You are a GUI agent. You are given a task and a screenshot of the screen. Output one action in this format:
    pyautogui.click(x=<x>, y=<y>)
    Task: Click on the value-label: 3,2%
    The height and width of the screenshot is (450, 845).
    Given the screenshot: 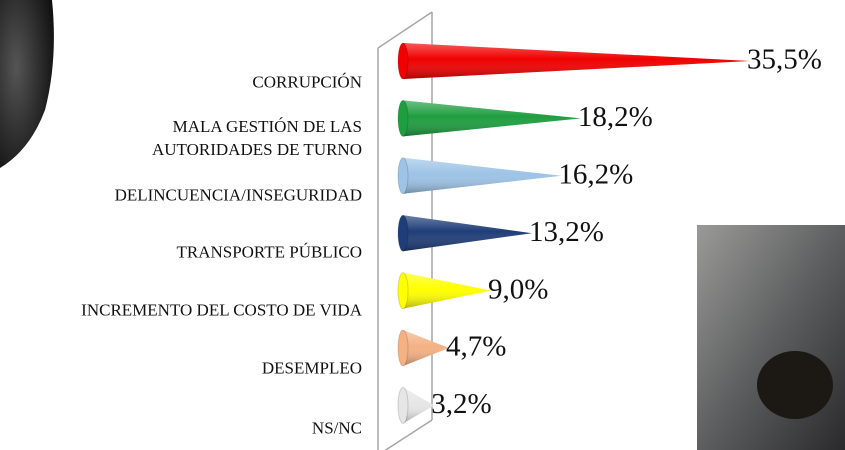 What is the action you would take?
    pyautogui.click(x=461, y=404)
    